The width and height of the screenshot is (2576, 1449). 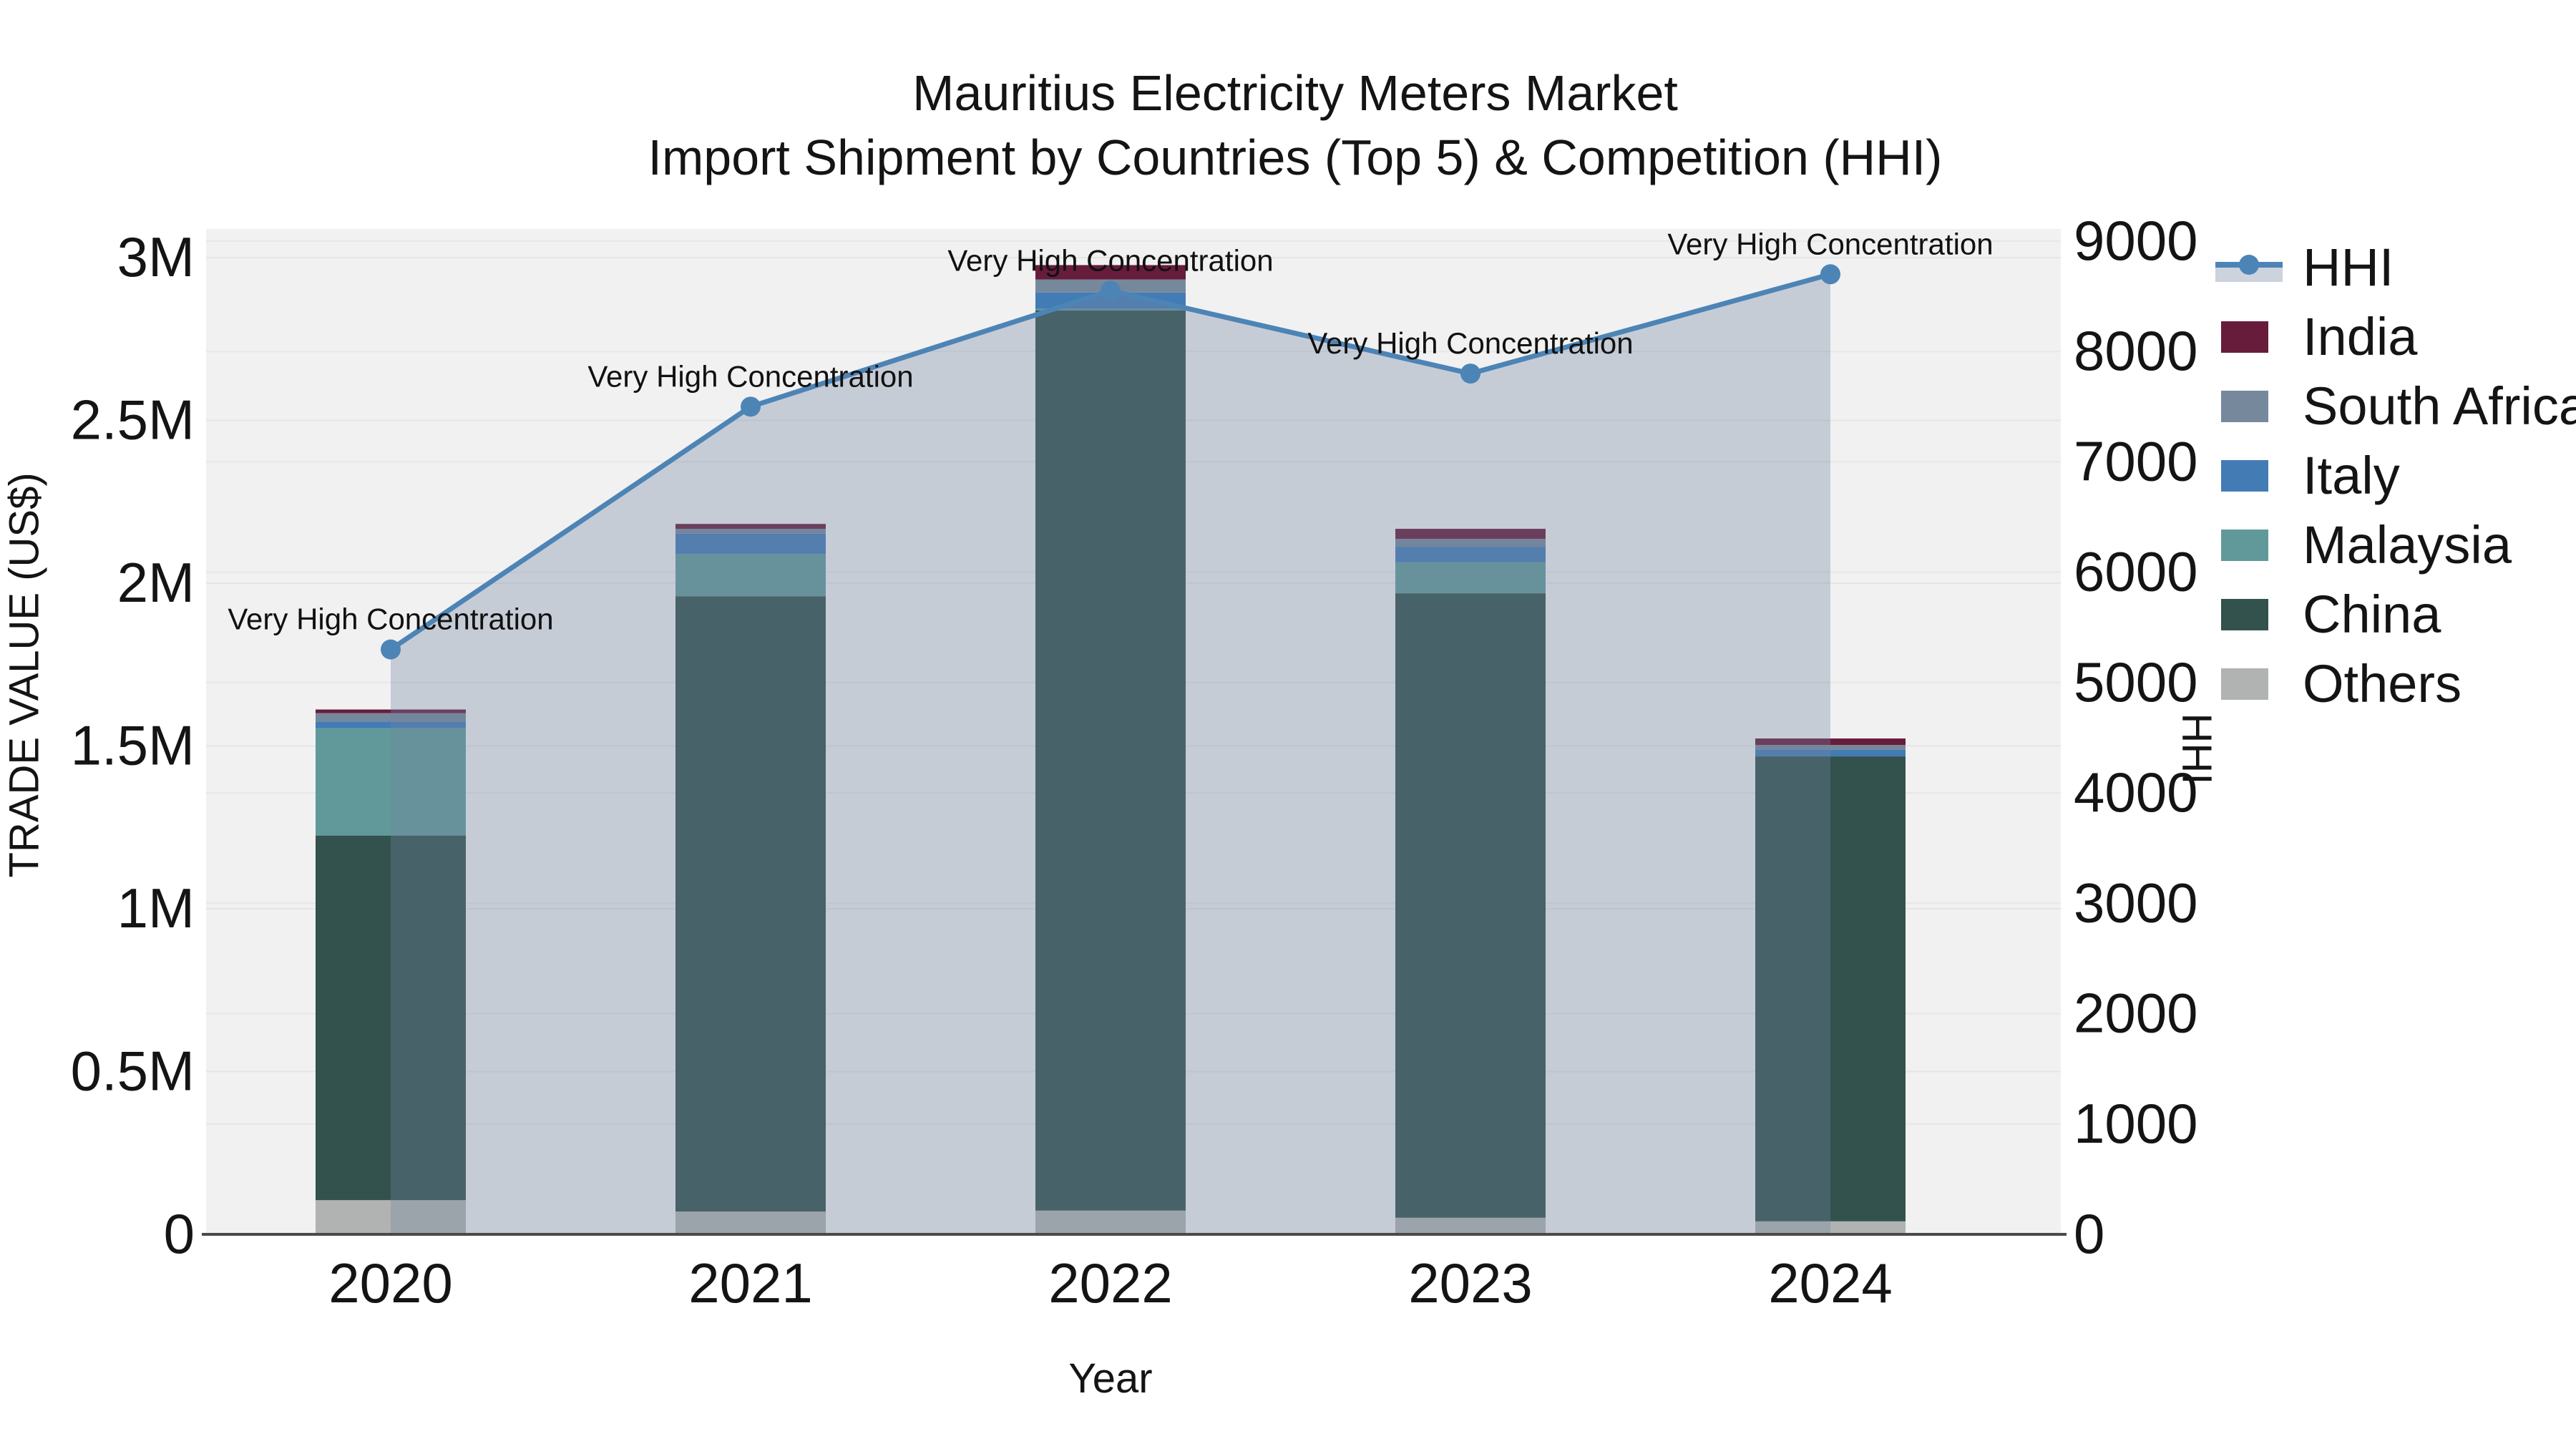 What do you see at coordinates (2360, 336) in the screenshot?
I see `legend-label: India` at bounding box center [2360, 336].